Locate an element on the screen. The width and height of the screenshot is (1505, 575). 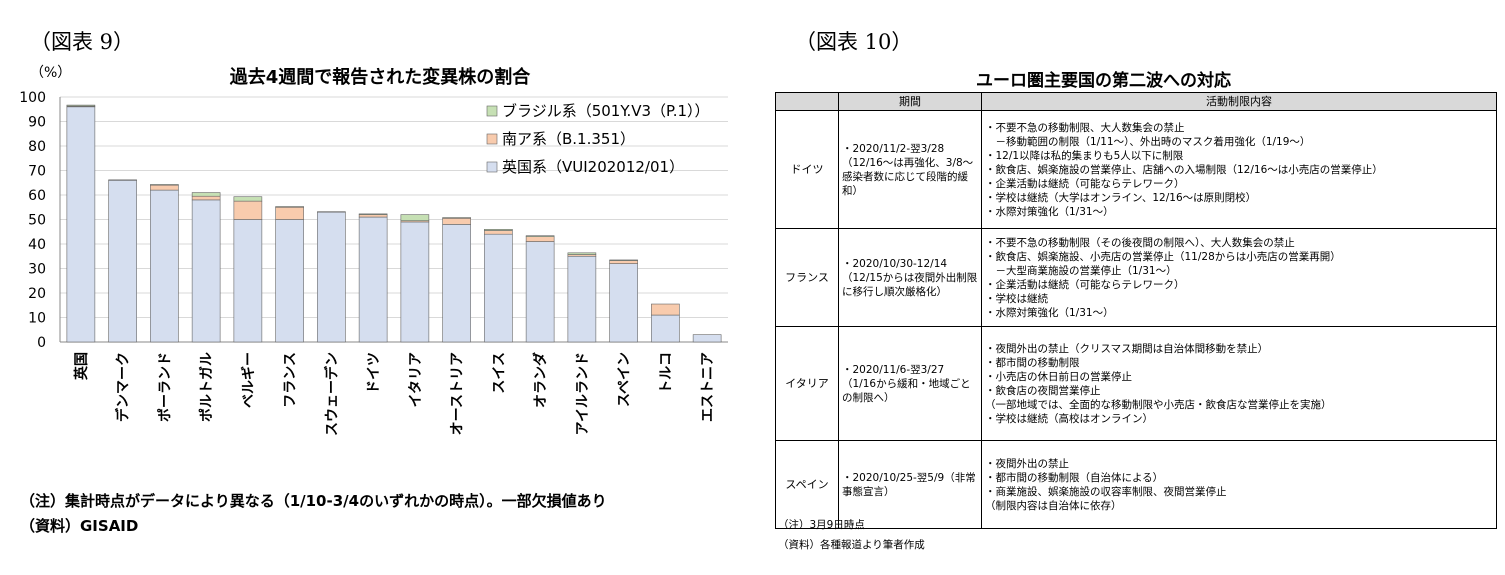
x-category-label: ドイツ is located at coordinates (374, 373).